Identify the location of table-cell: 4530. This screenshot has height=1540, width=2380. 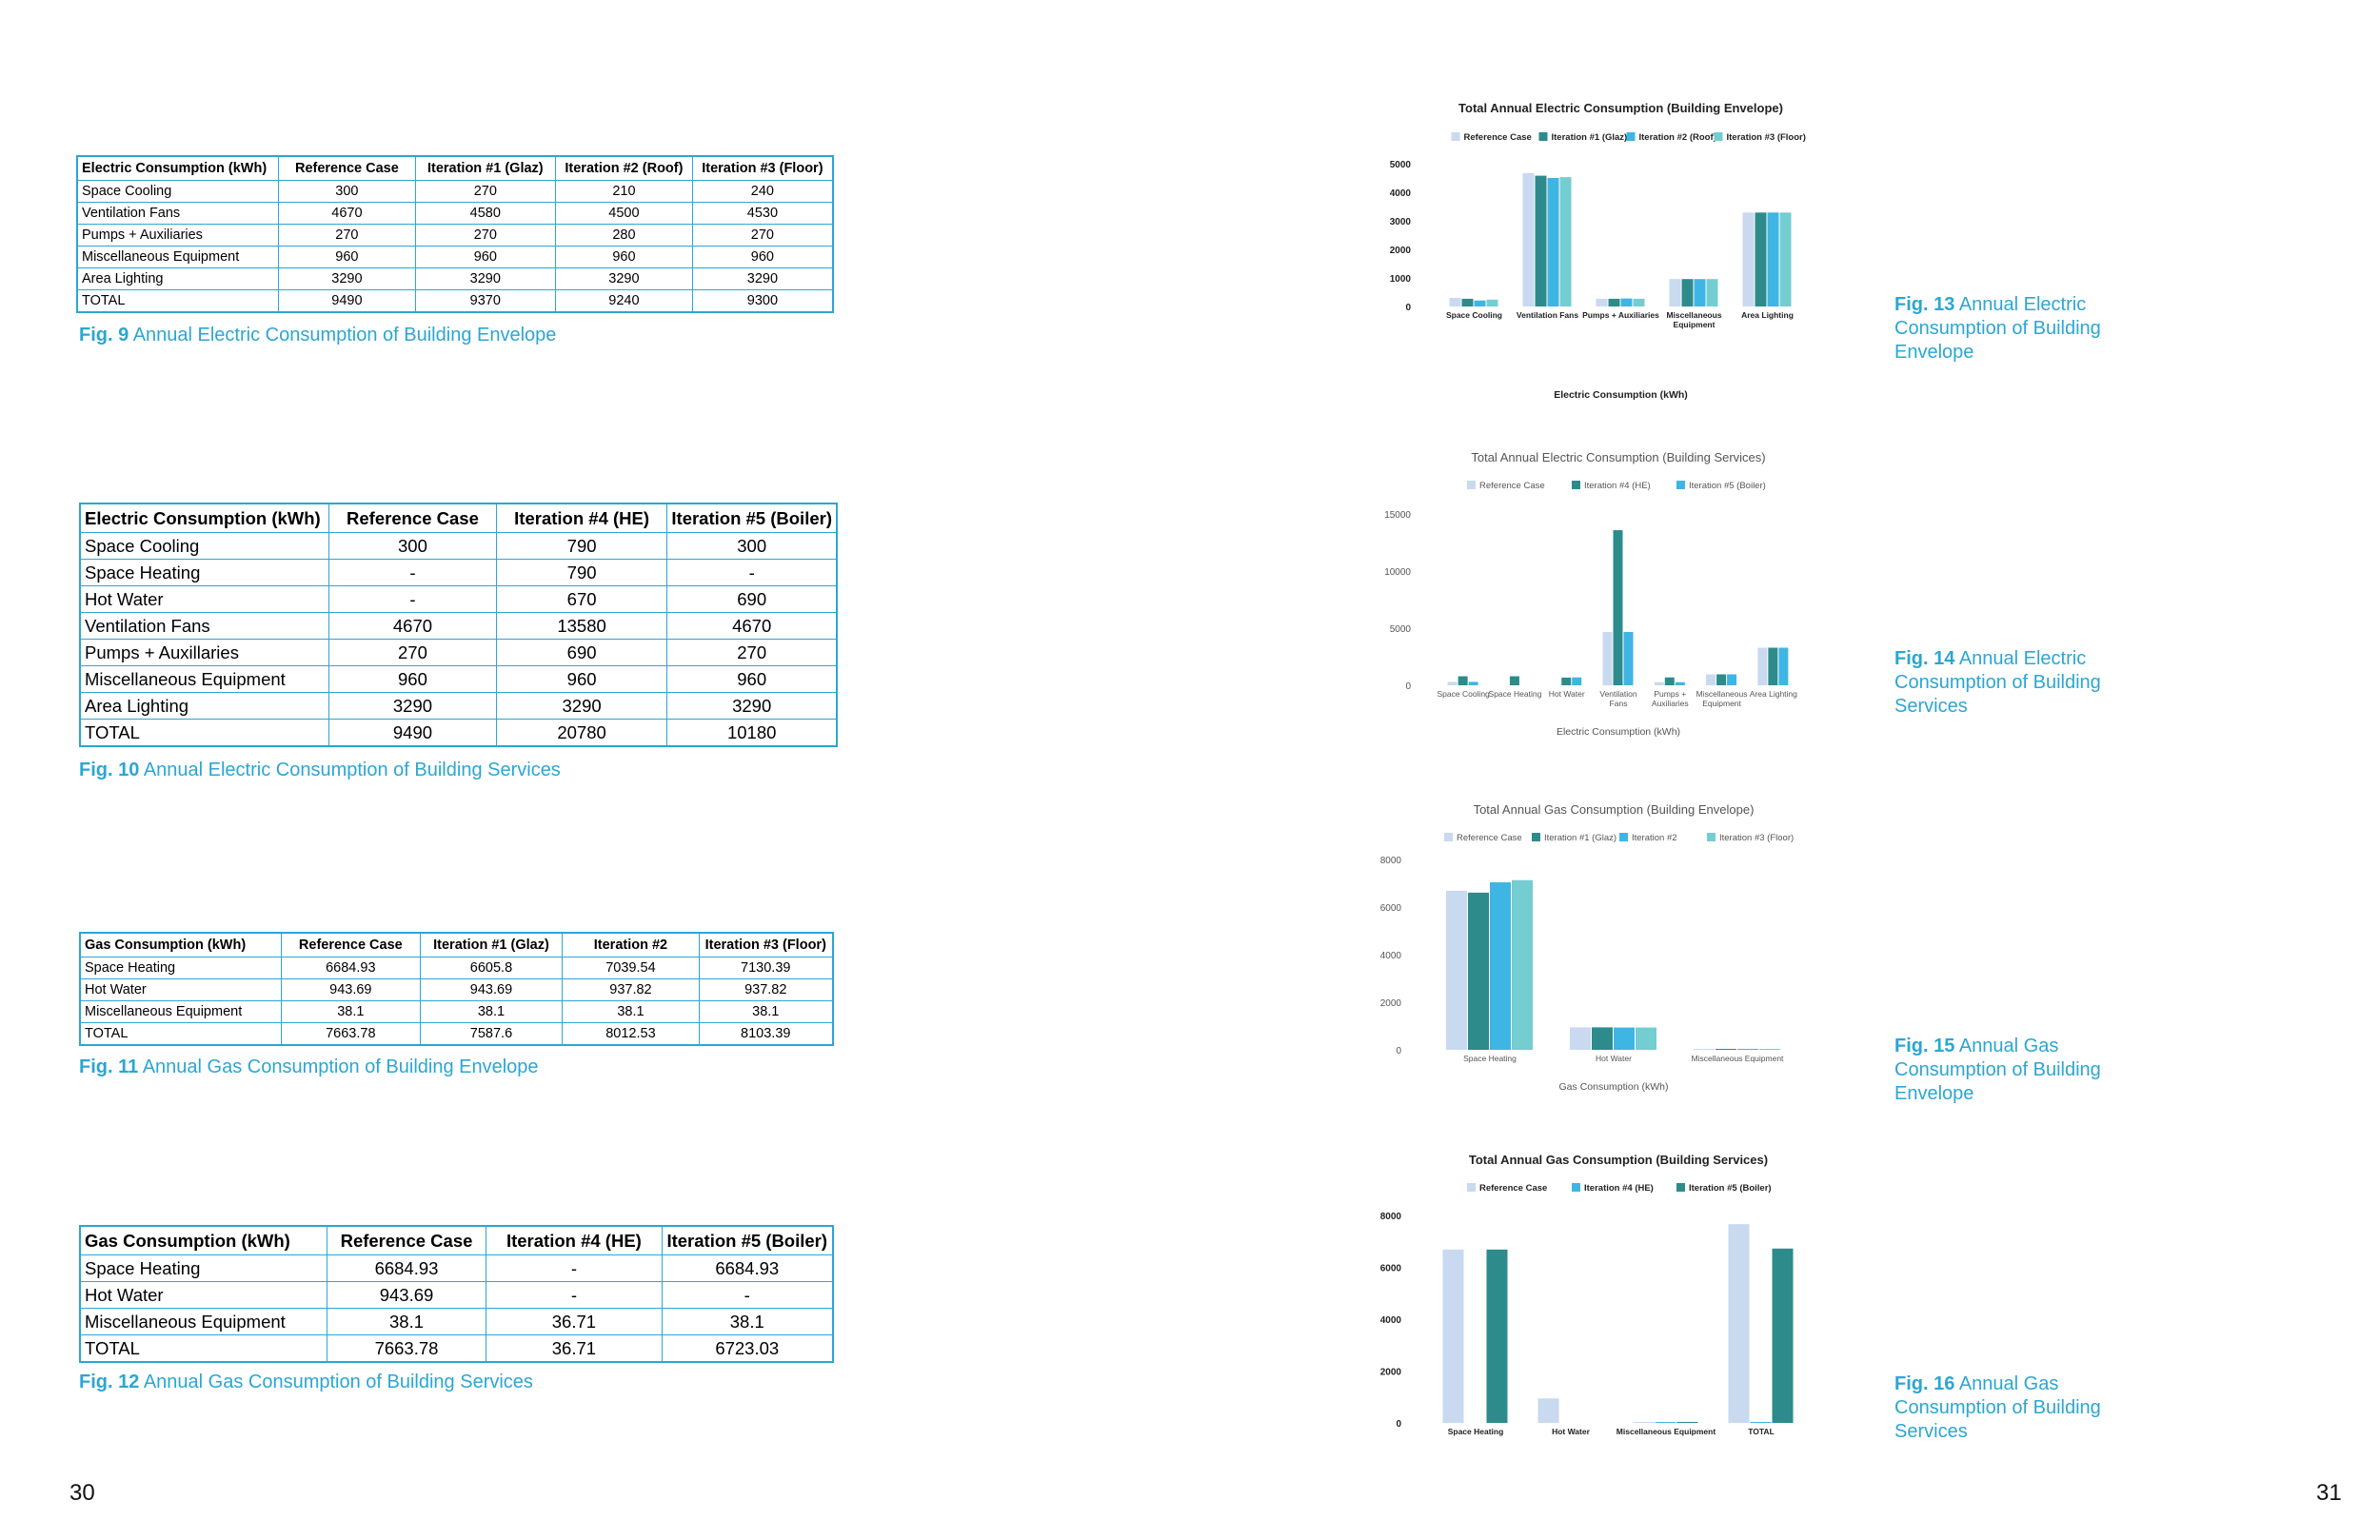
(762, 213).